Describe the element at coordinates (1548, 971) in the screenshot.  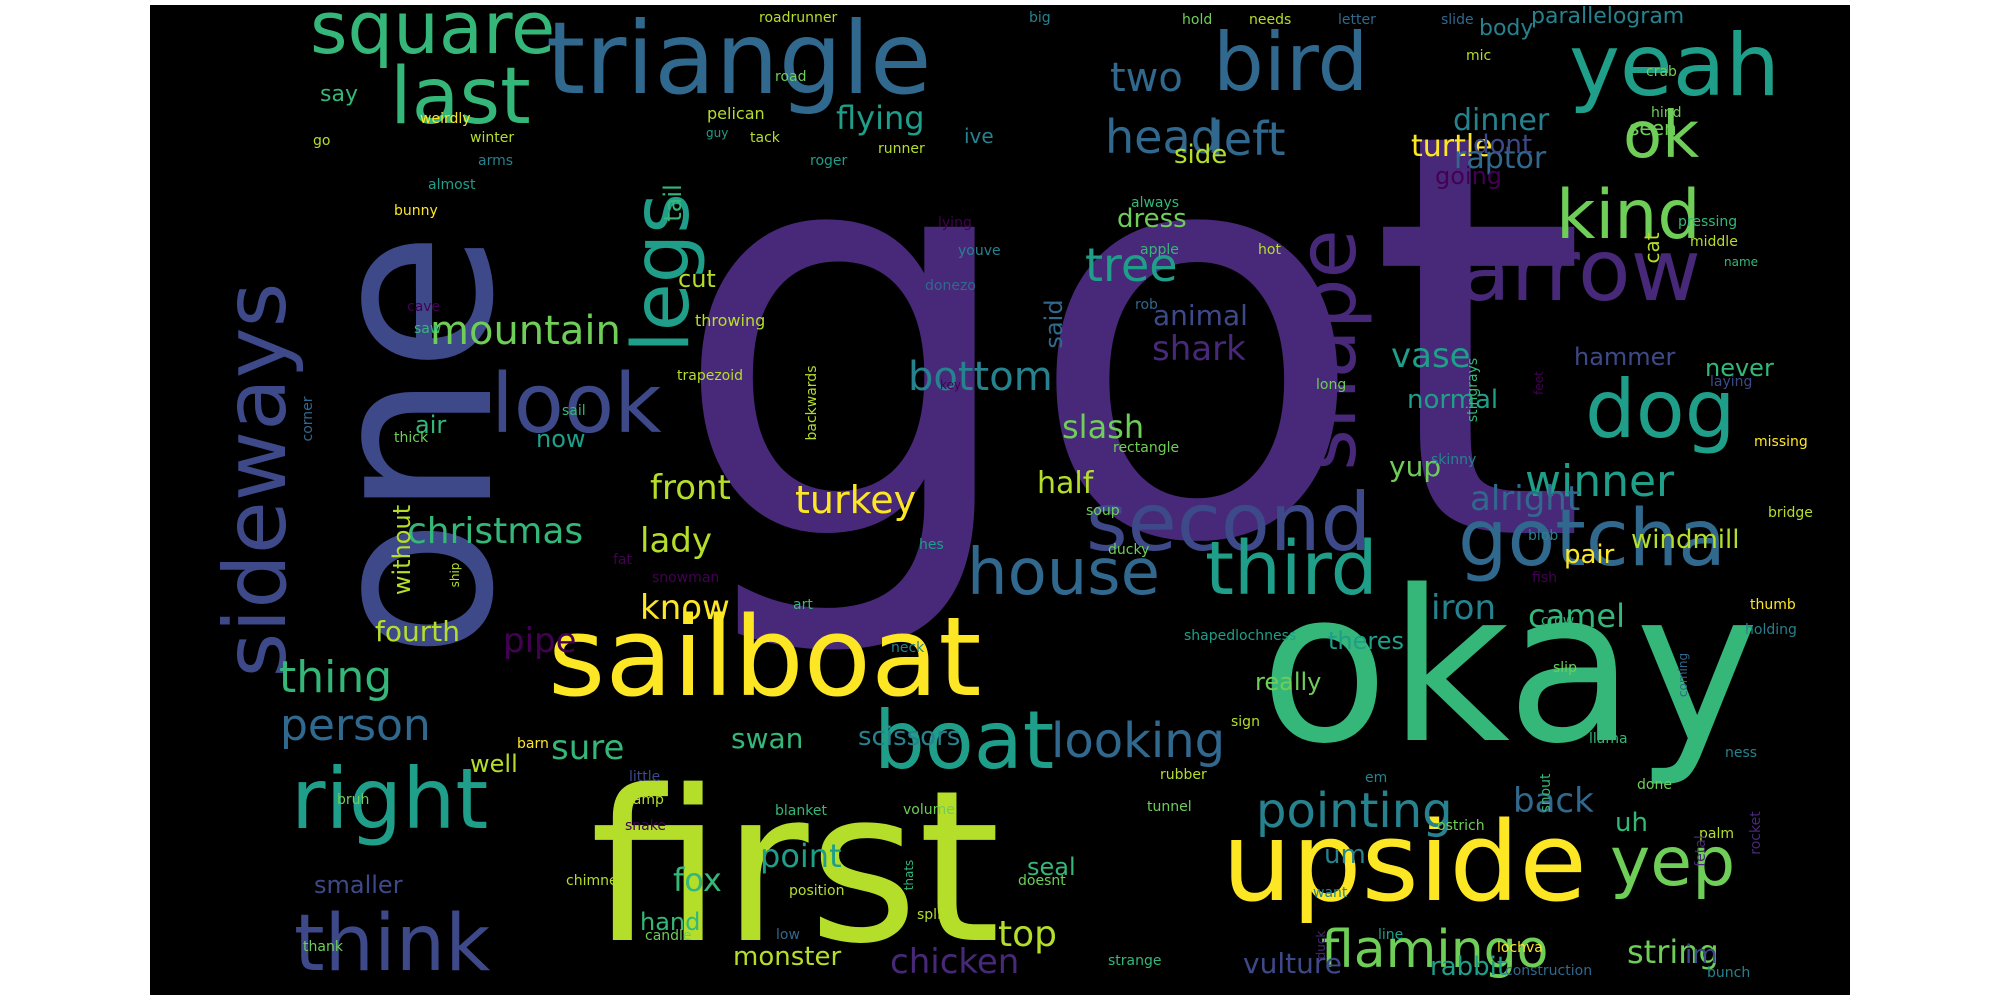
I see `word-construction: construction` at that location.